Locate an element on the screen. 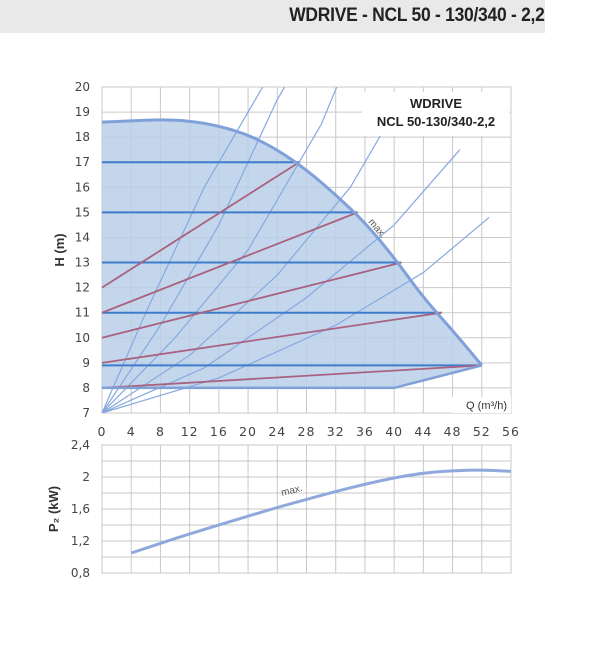 This screenshot has width=599, height=648. hq-y-tick-label: 19 is located at coordinates (82, 112).